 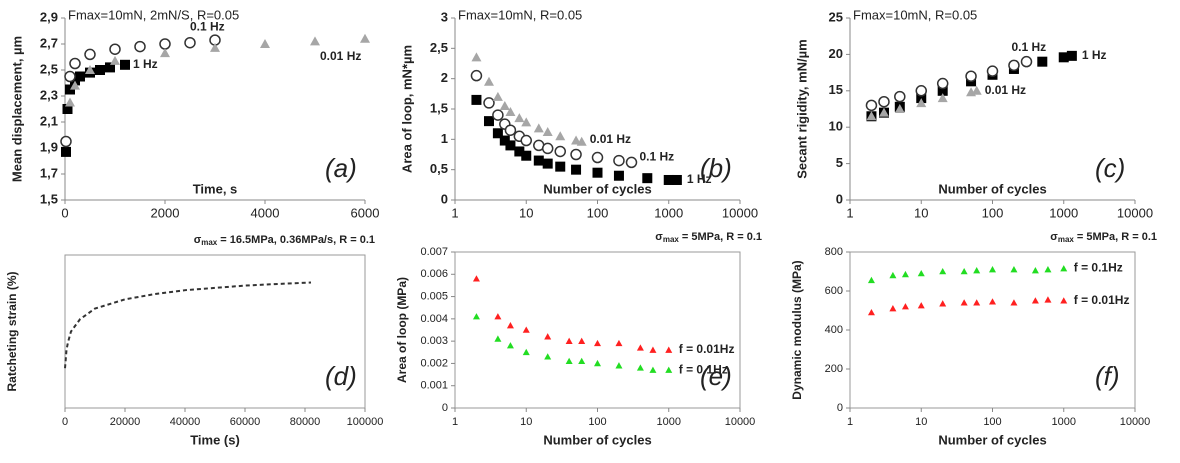 I want to click on x-axis-label: Time (s), so click(x=215, y=439).